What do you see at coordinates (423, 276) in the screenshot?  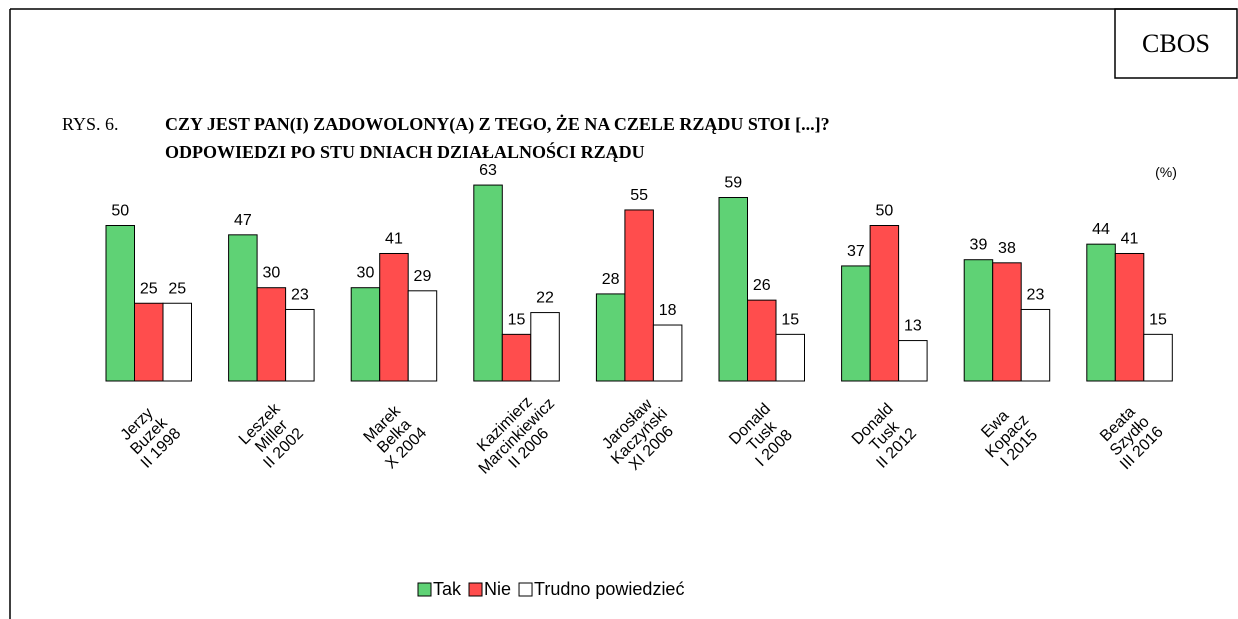 I see `value-label: 29` at bounding box center [423, 276].